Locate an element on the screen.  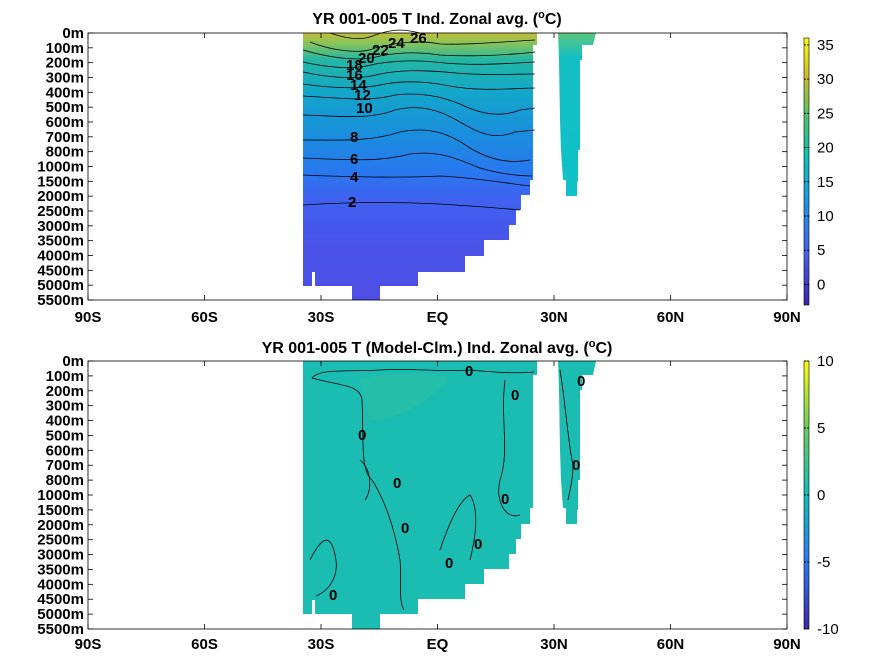
colorbar-ticks: 35 30 25 20 15 10 5 0 is located at coordinates (819, 165).